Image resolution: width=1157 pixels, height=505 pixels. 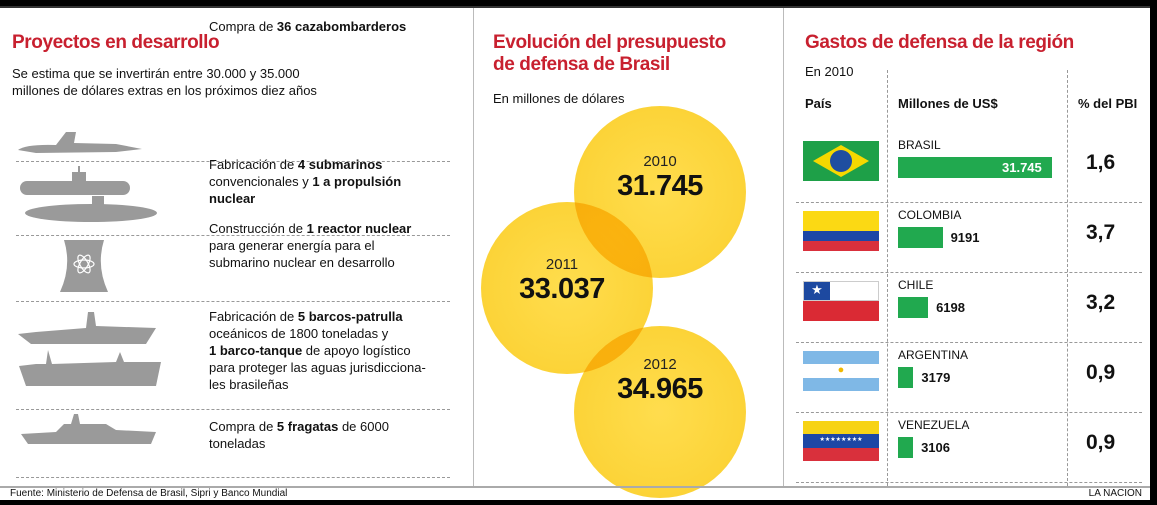 I want to click on footer-rule, so click(x=575, y=487).